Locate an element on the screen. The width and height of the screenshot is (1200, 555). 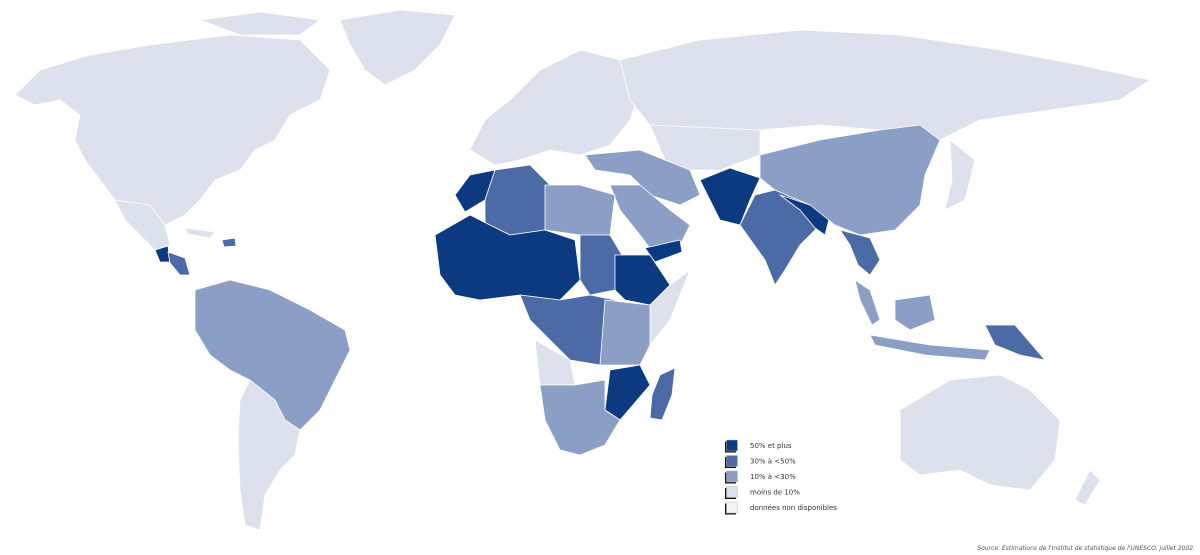
legend-label: moins de 10% is located at coordinates (775, 493).